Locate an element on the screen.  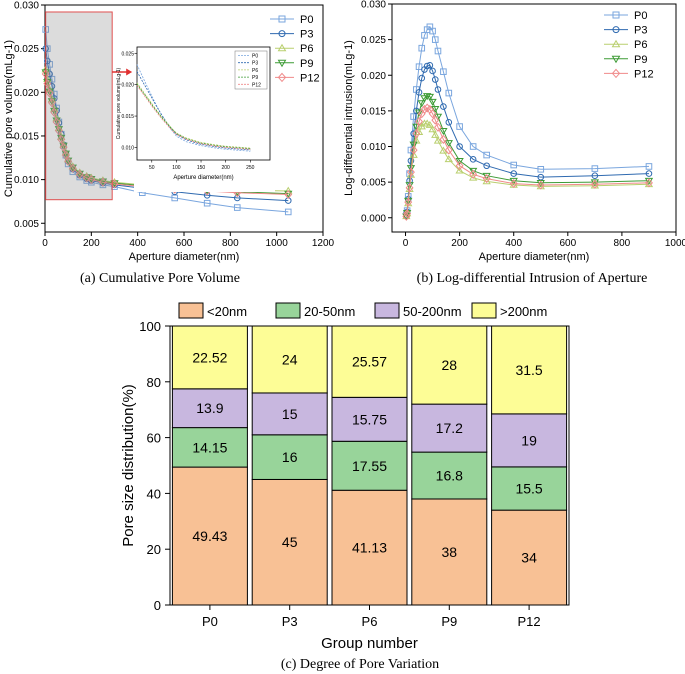
y-tick-label: 100 is located at coordinates (150, 326).